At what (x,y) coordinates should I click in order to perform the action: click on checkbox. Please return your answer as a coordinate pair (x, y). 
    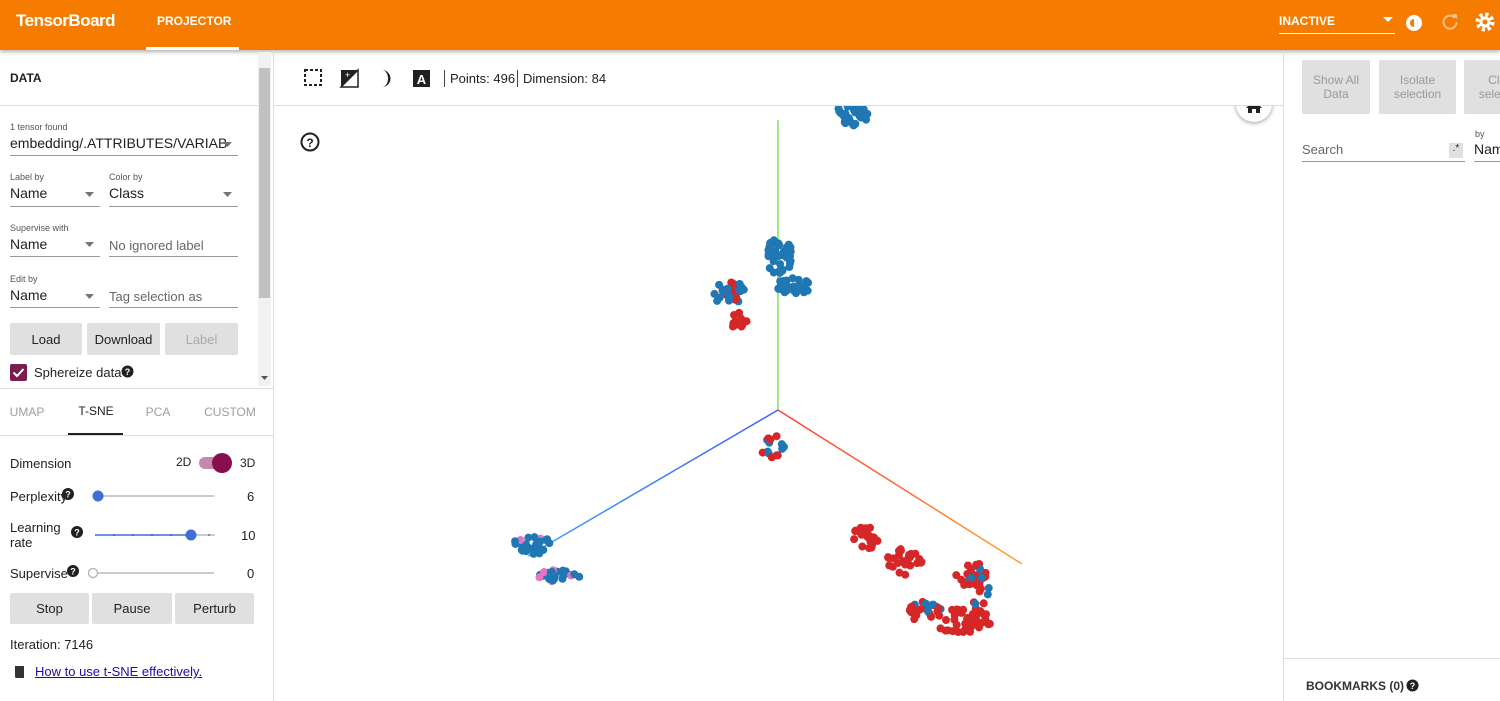
    Looking at the image, I should click on (18, 372).